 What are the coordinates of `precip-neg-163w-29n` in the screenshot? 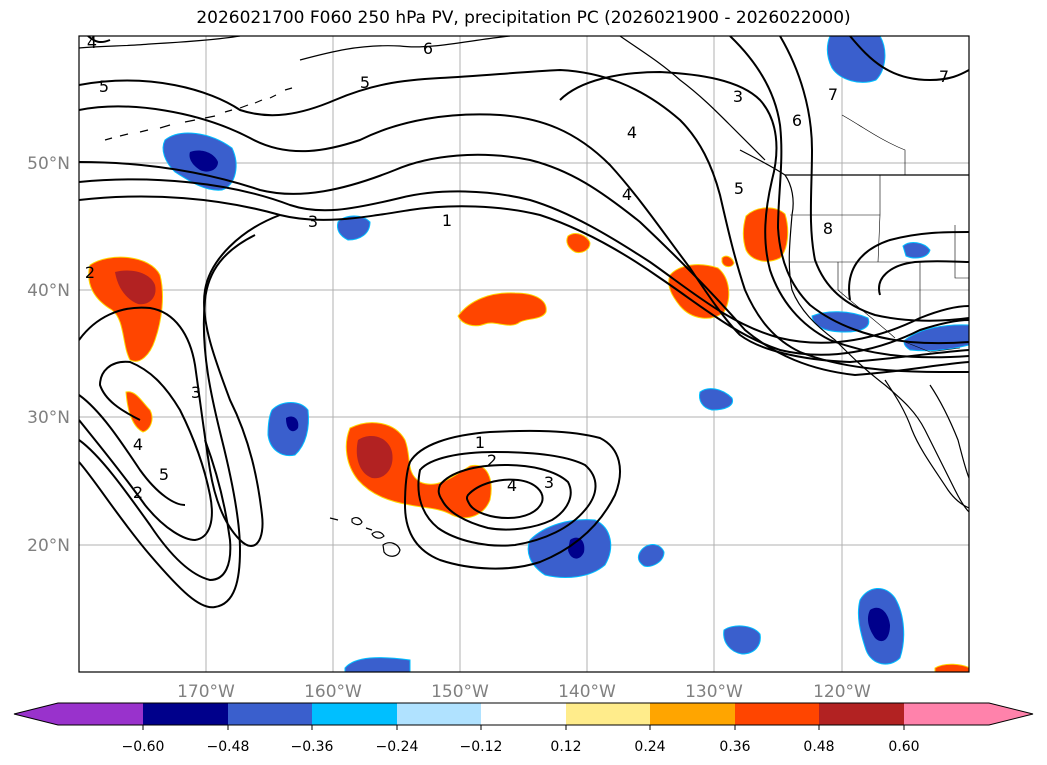 It's located at (288, 429).